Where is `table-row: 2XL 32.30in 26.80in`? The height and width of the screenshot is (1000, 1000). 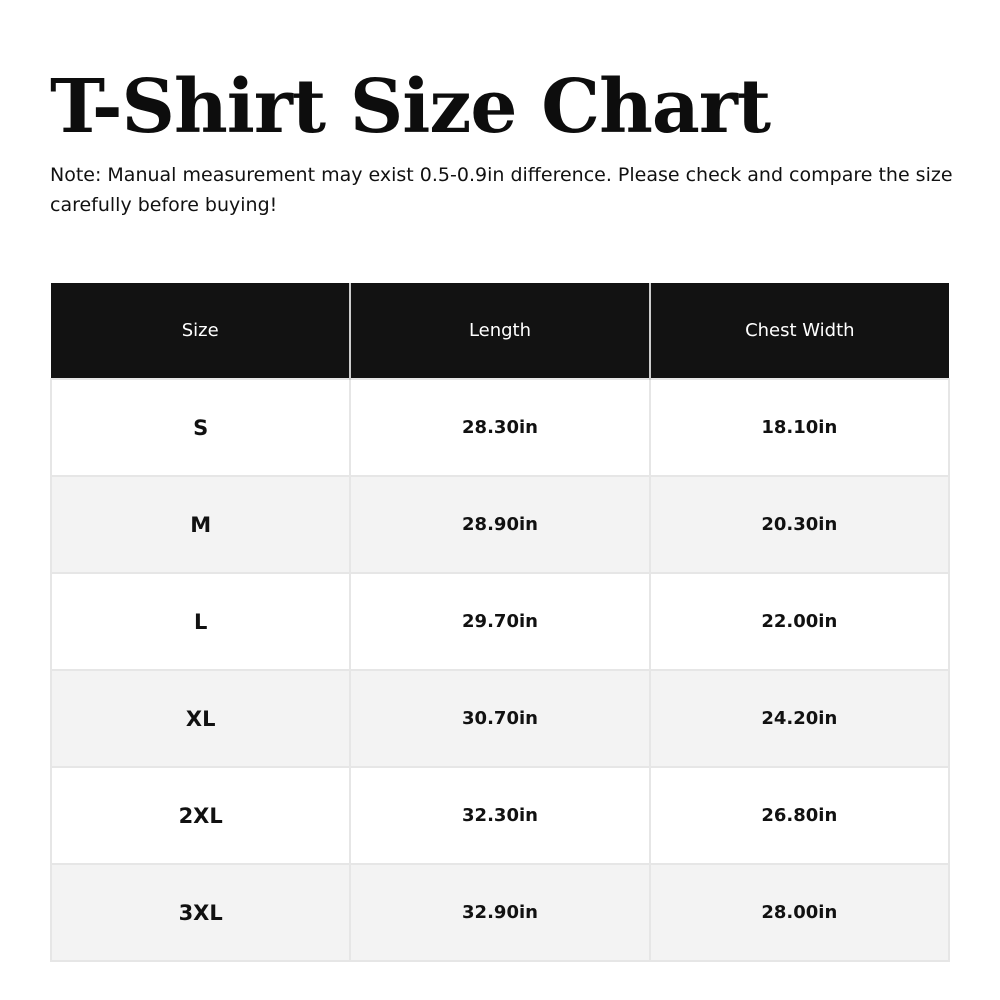
table-row: 2XL 32.30in 26.80in is located at coordinates (500, 815).